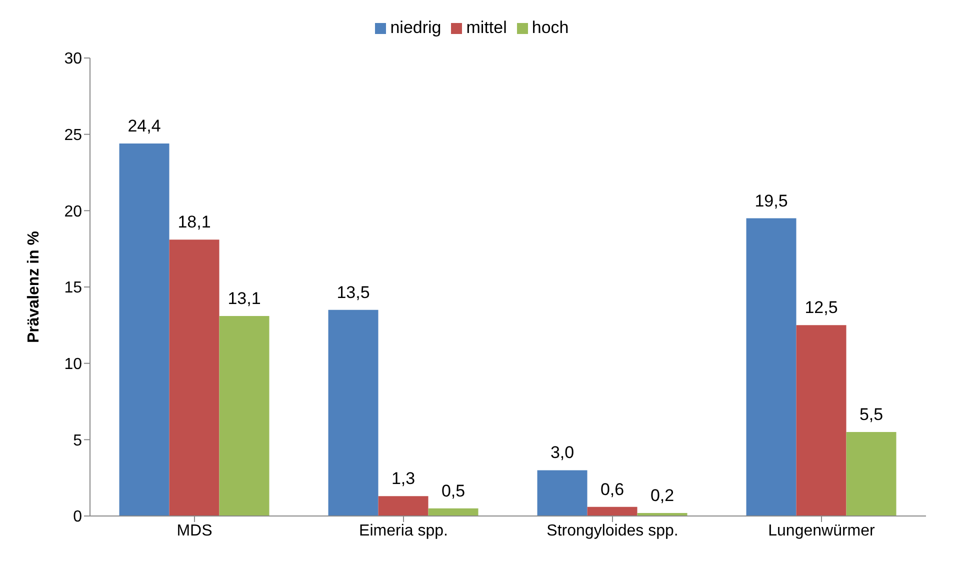  What do you see at coordinates (662, 495) in the screenshot?
I see `data-label: 0,2` at bounding box center [662, 495].